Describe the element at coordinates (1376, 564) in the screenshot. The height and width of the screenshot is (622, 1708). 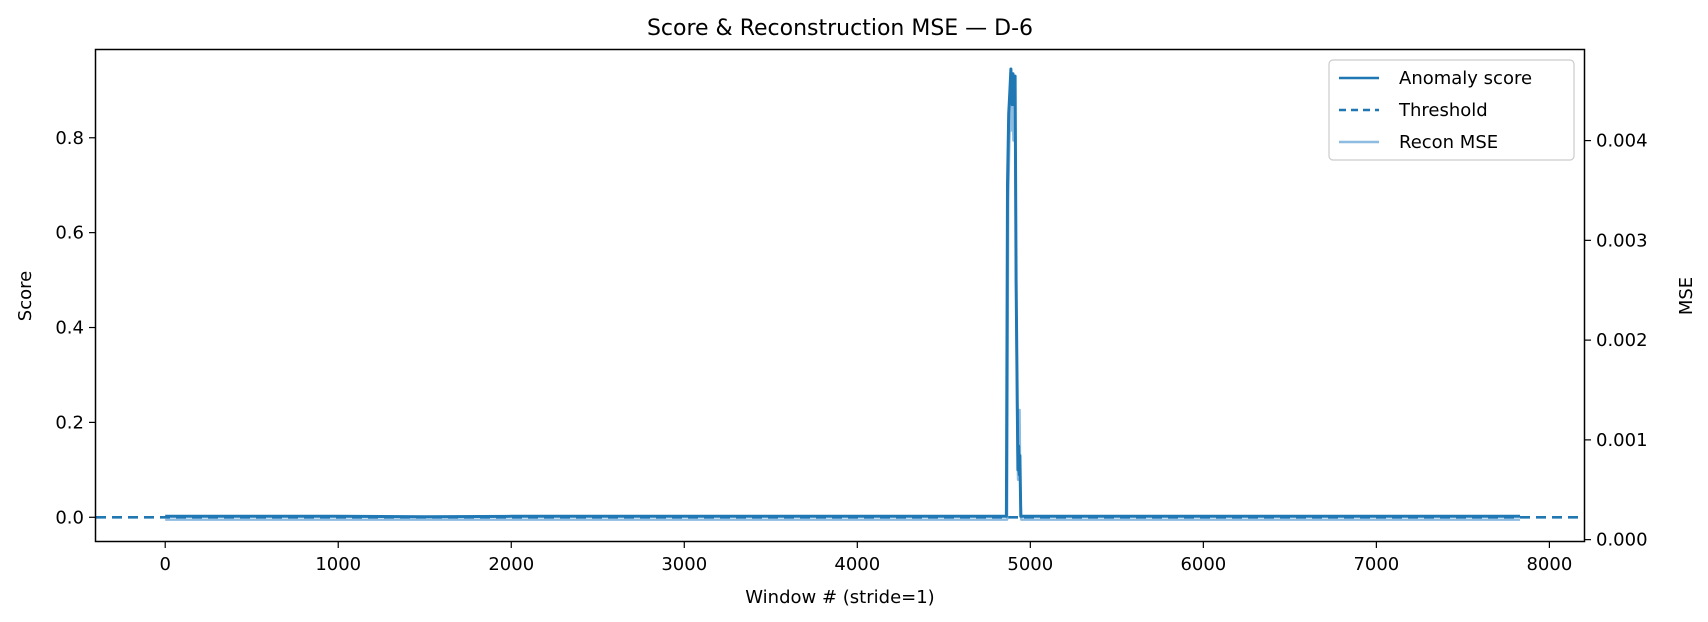
I see `x-tick-label: 7000` at that location.